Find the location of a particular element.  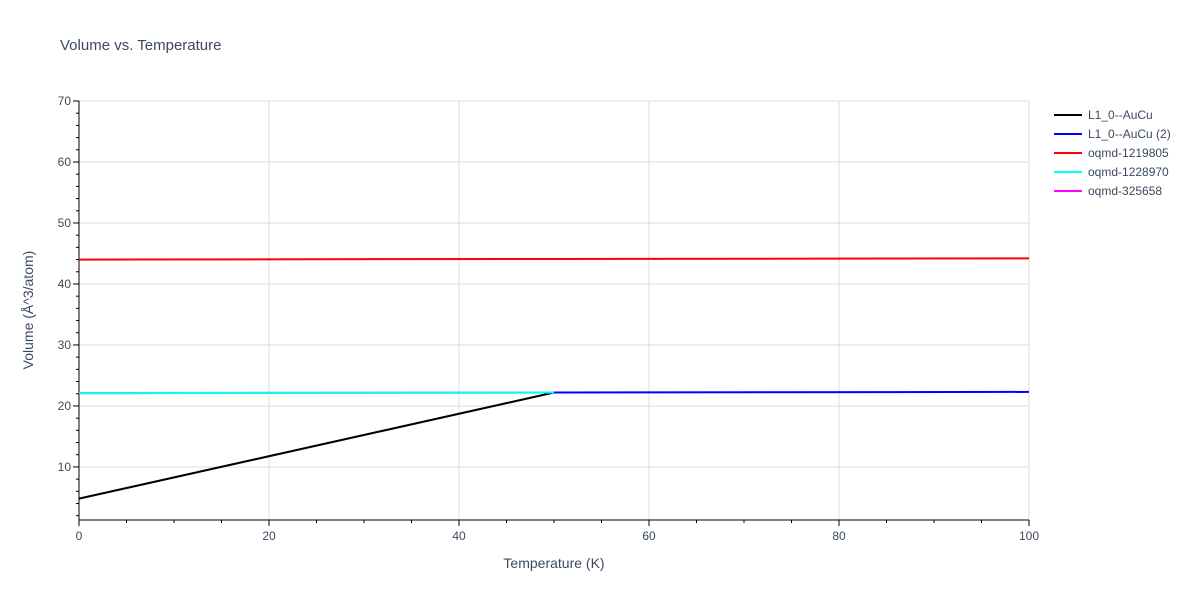

x-tick-label: 80 is located at coordinates (839, 536).